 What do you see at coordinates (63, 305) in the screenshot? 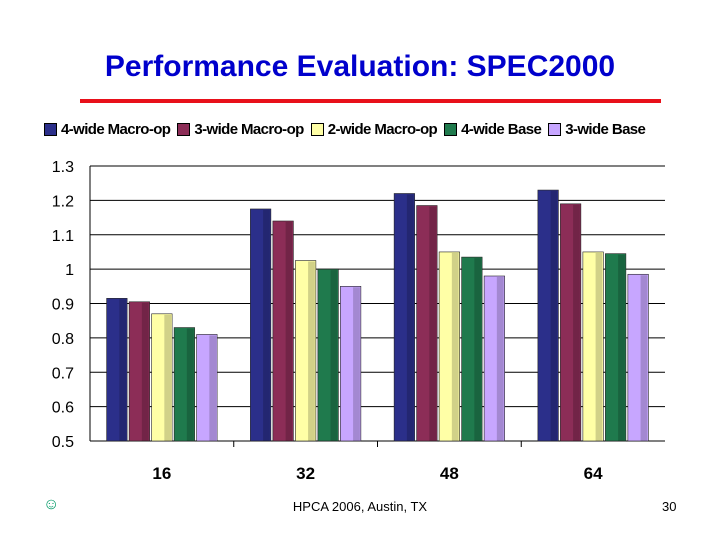
I see `y-tick-label: 0.9` at bounding box center [63, 305].